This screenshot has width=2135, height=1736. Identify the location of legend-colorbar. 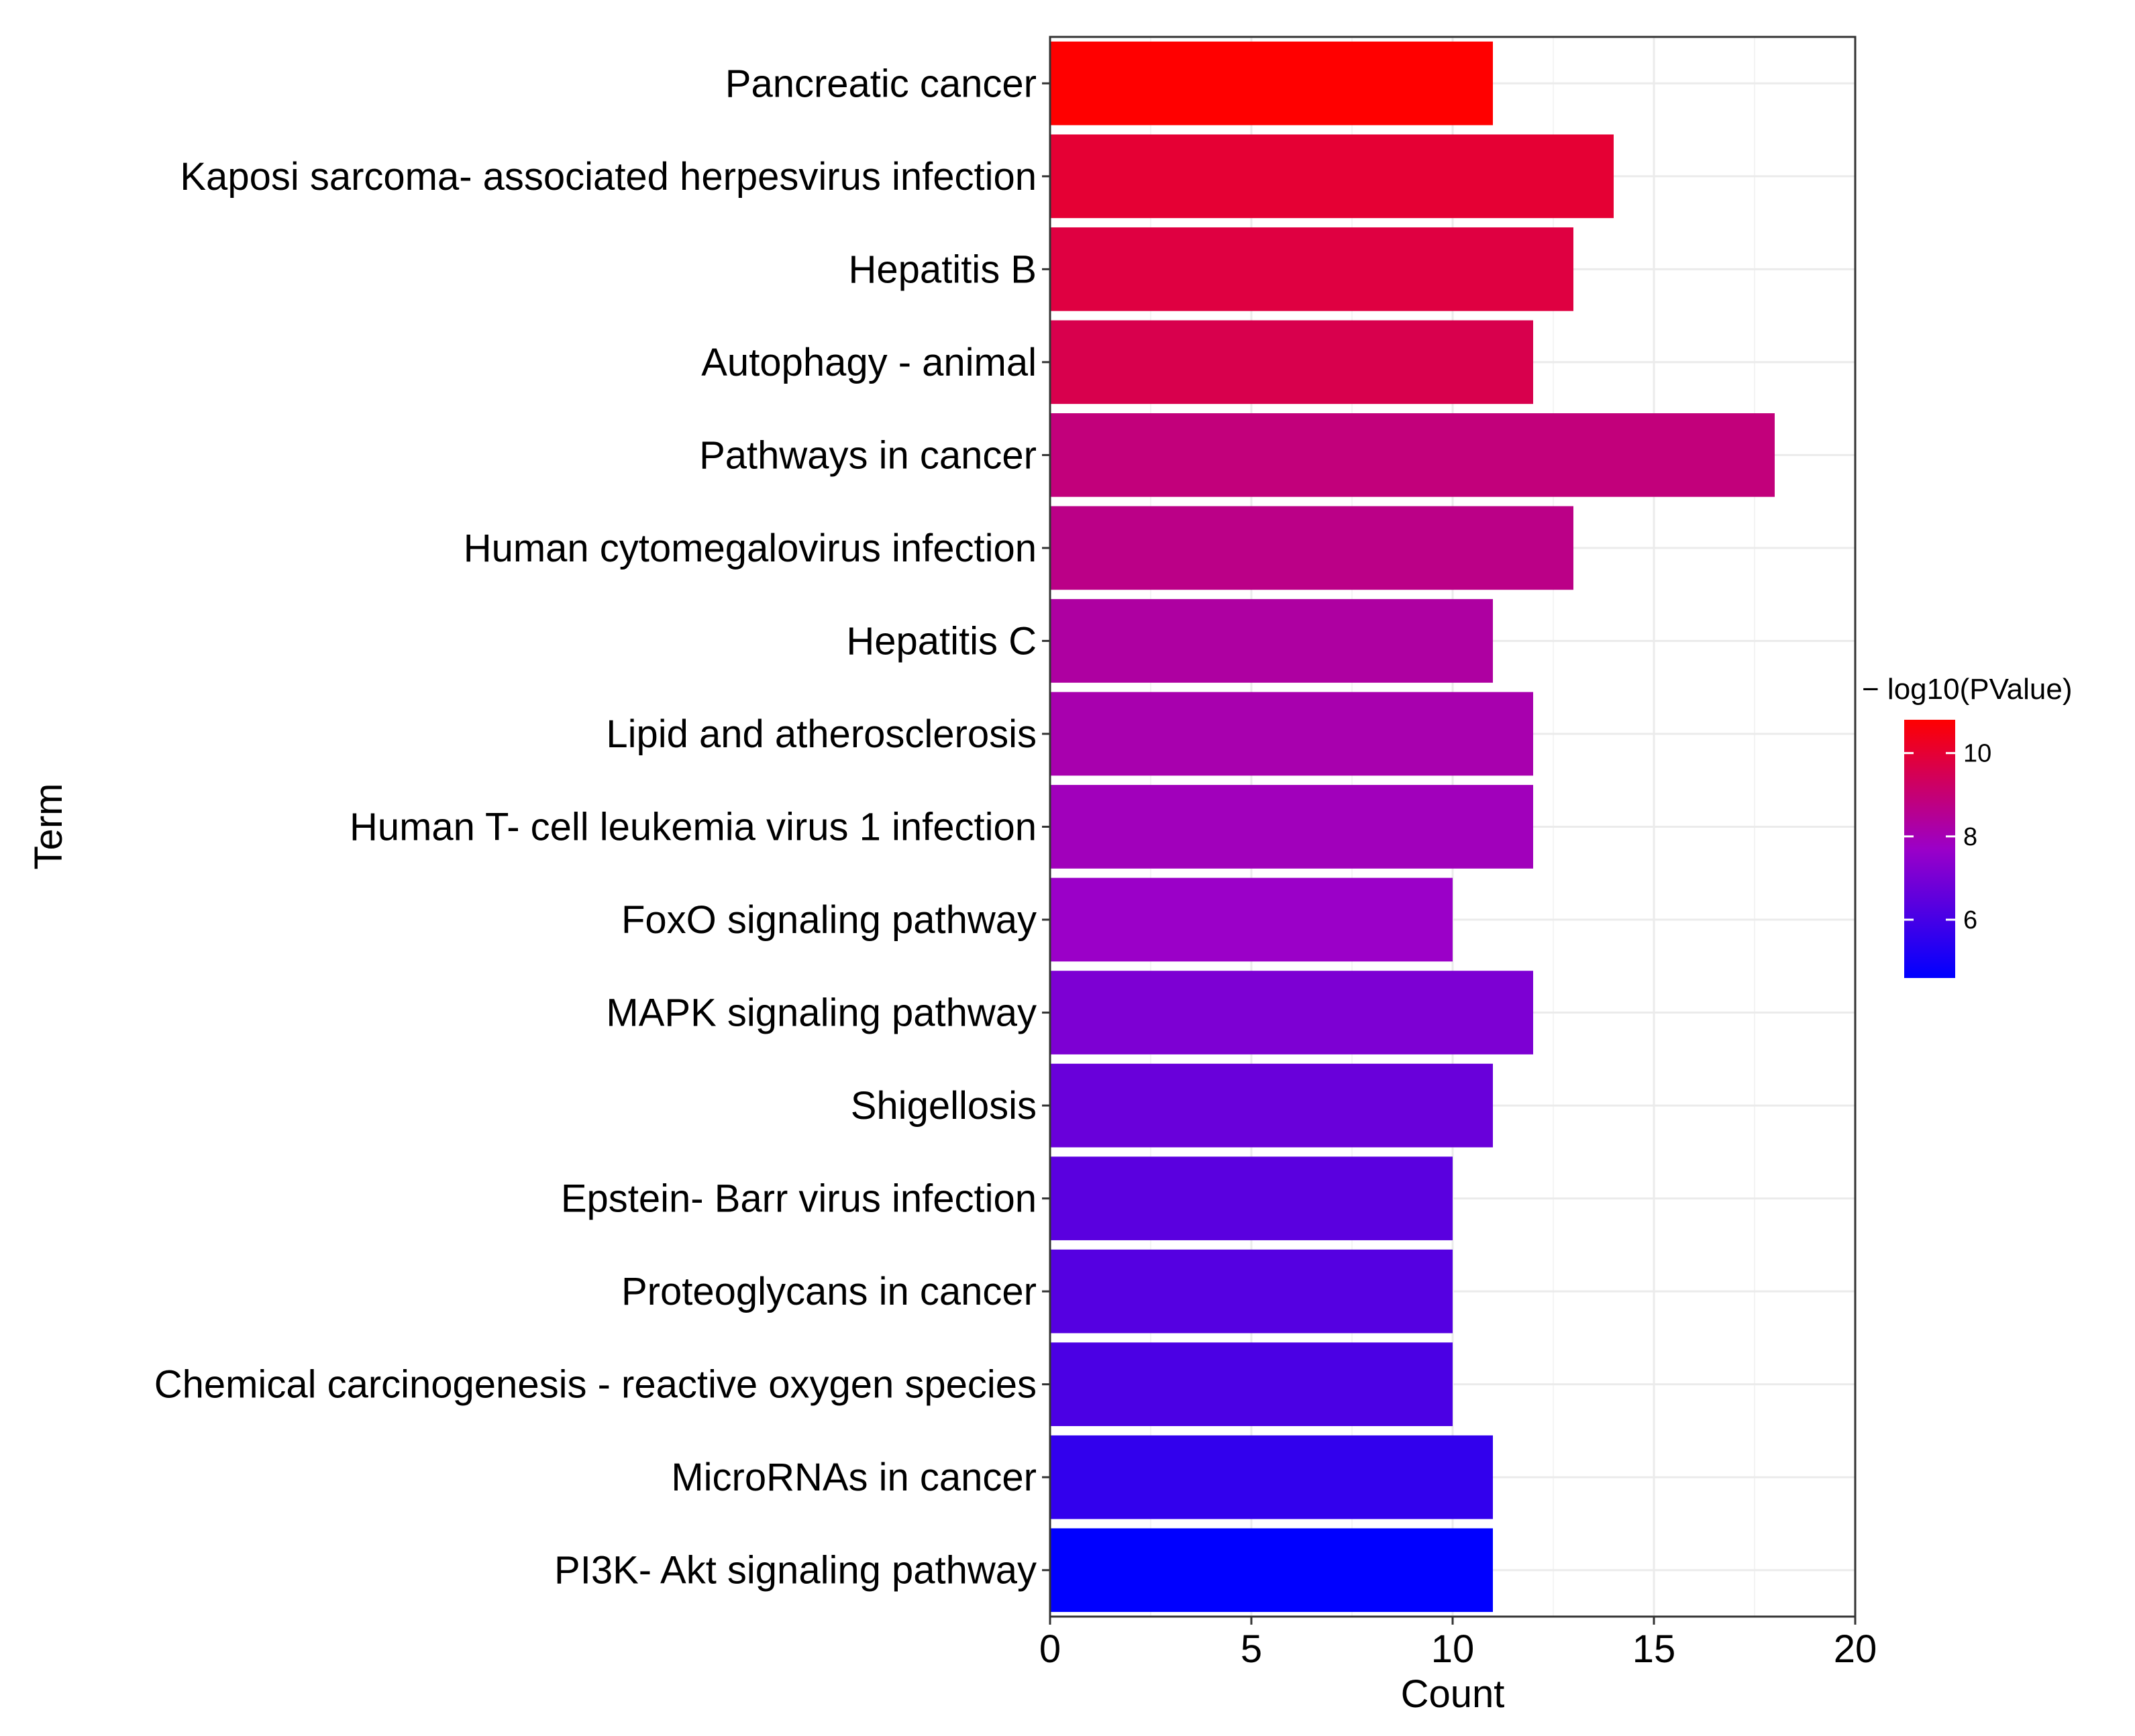
(1929, 849).